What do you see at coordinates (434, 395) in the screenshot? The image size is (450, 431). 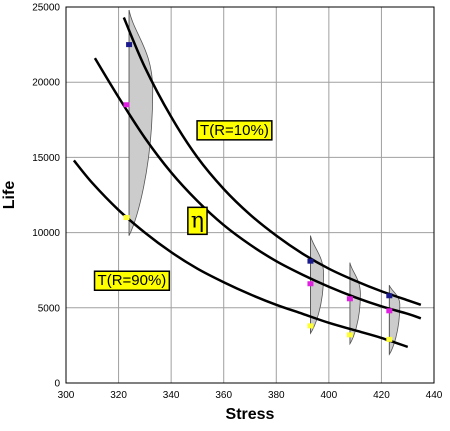 I see `x-tick-label: 440` at bounding box center [434, 395].